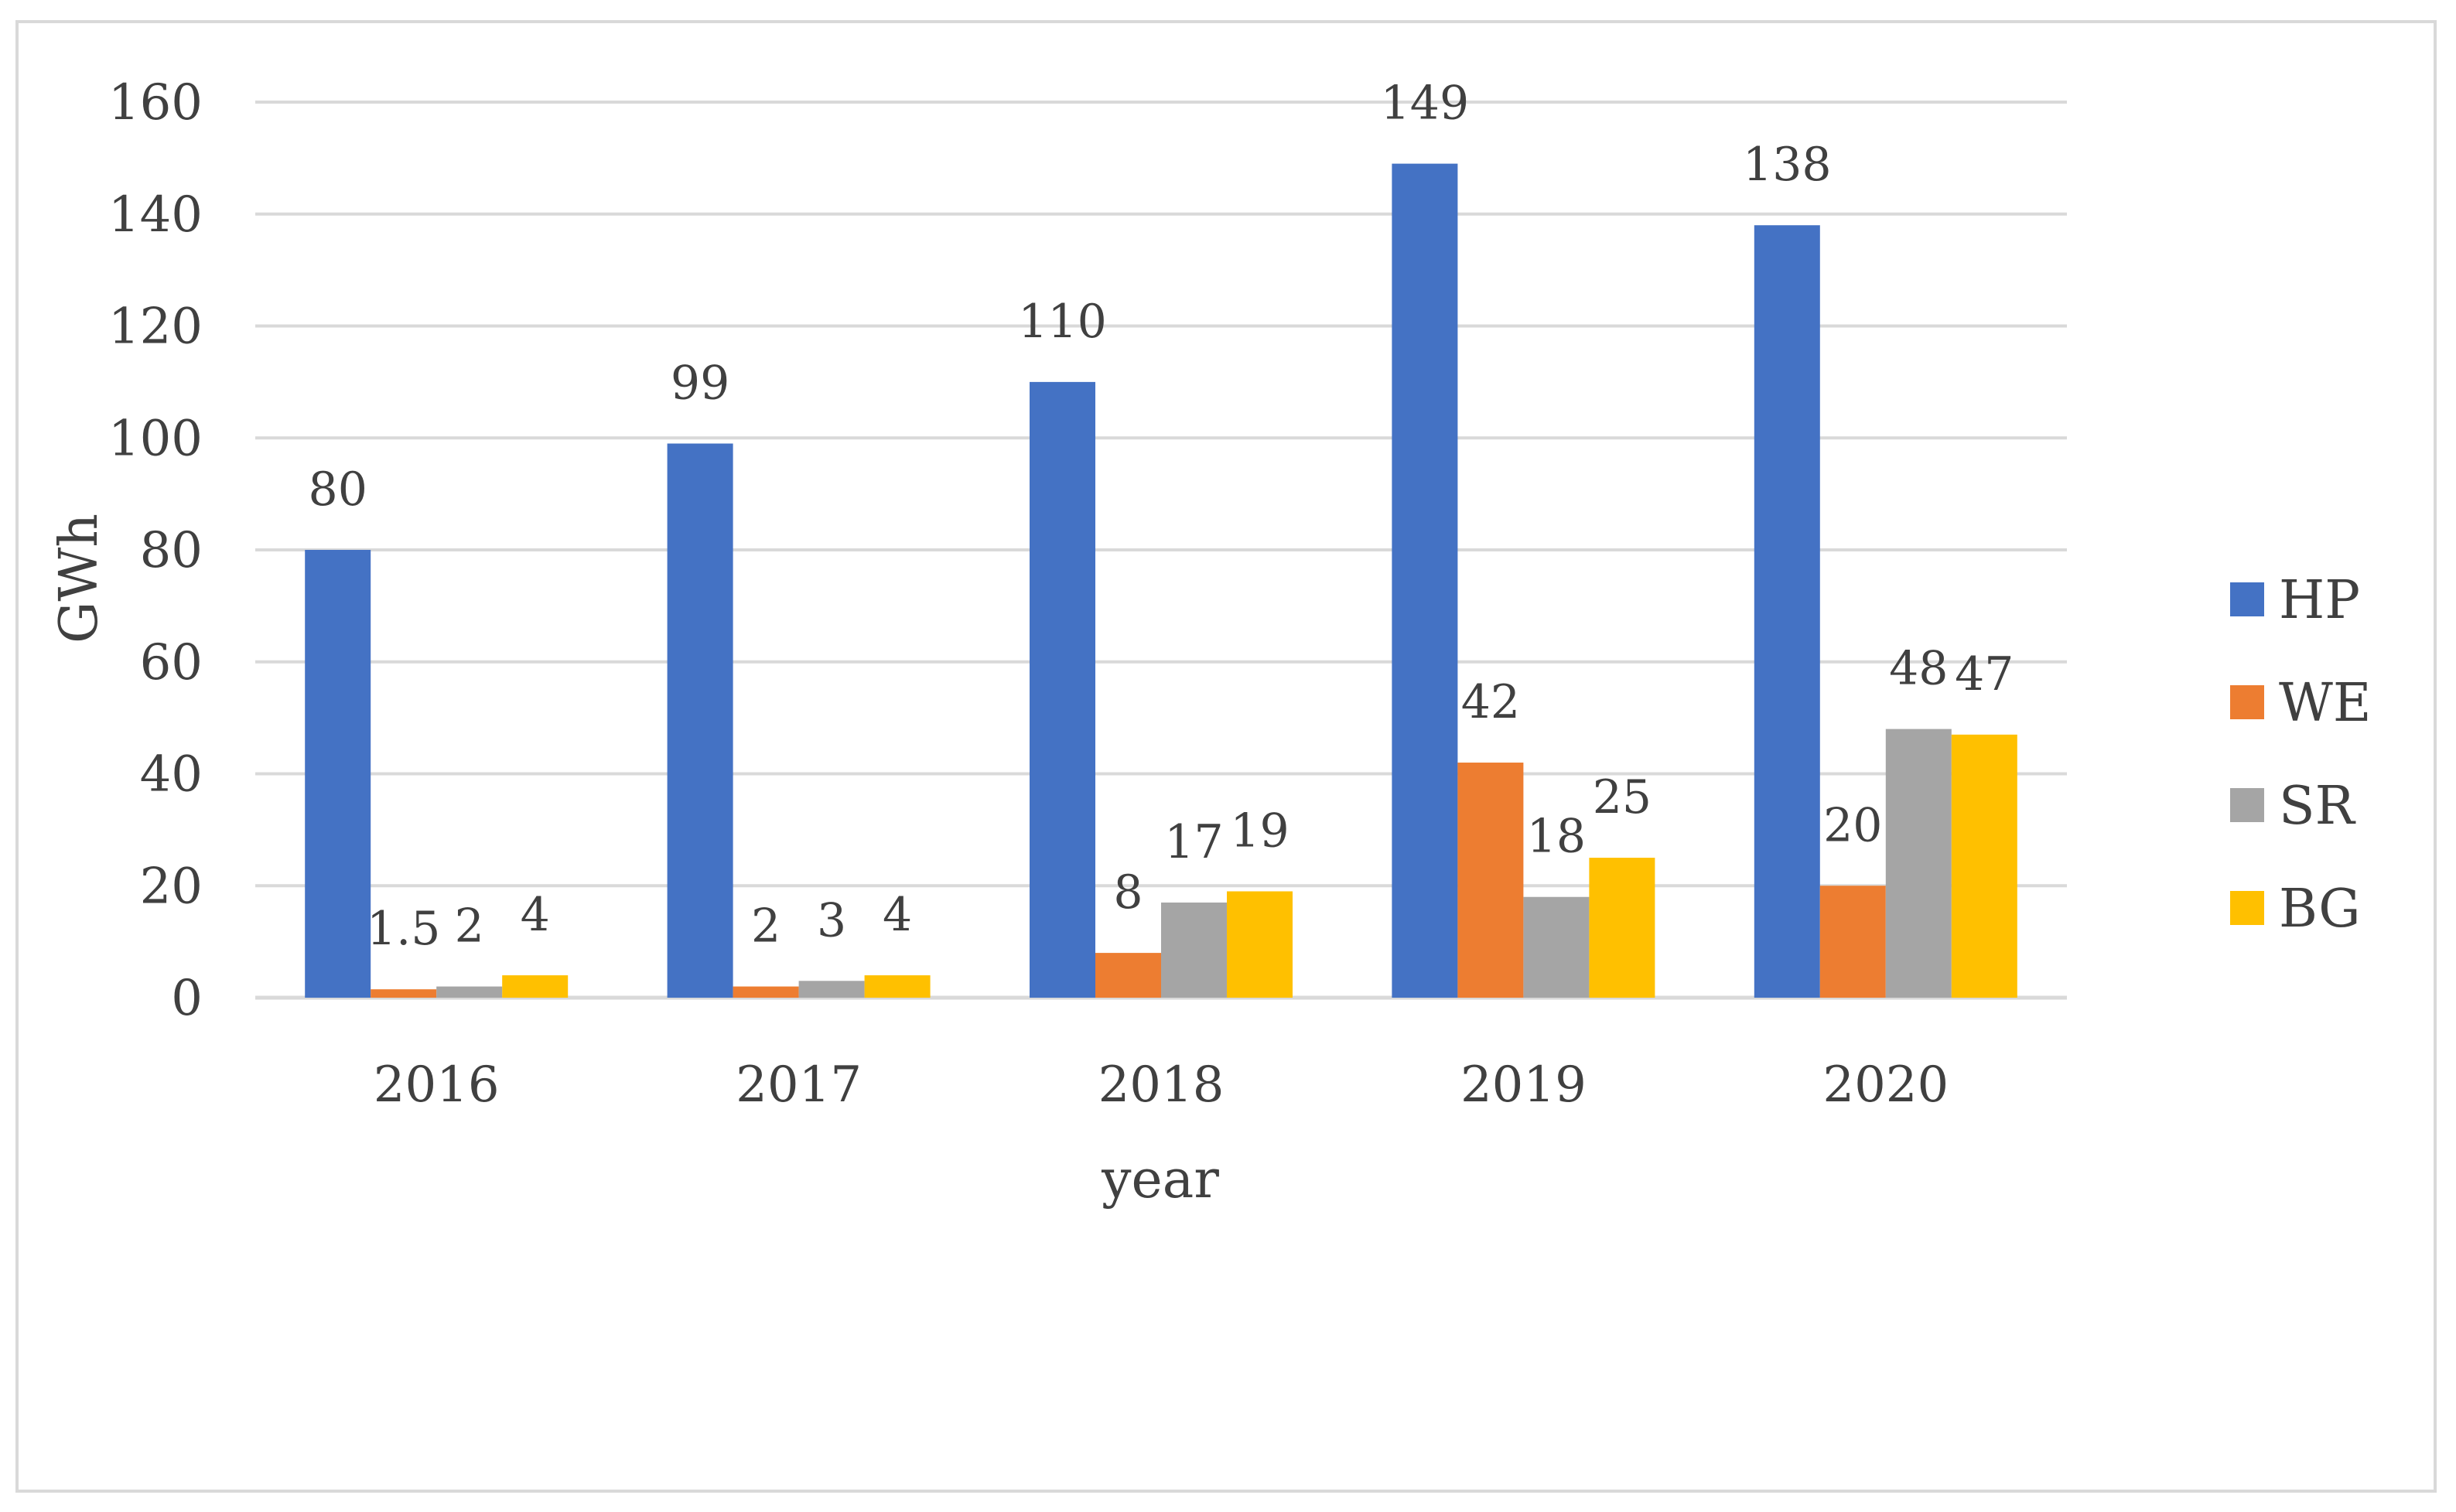 The width and height of the screenshot is (2456, 1512). I want to click on data-label-sr-2016: 2, so click(469, 926).